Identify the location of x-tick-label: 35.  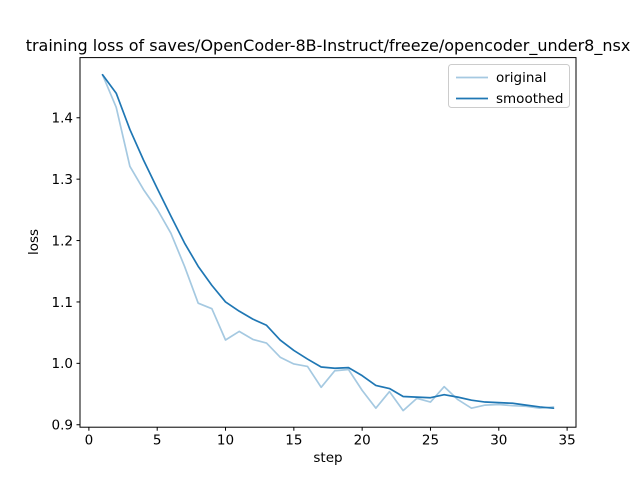
(567, 441).